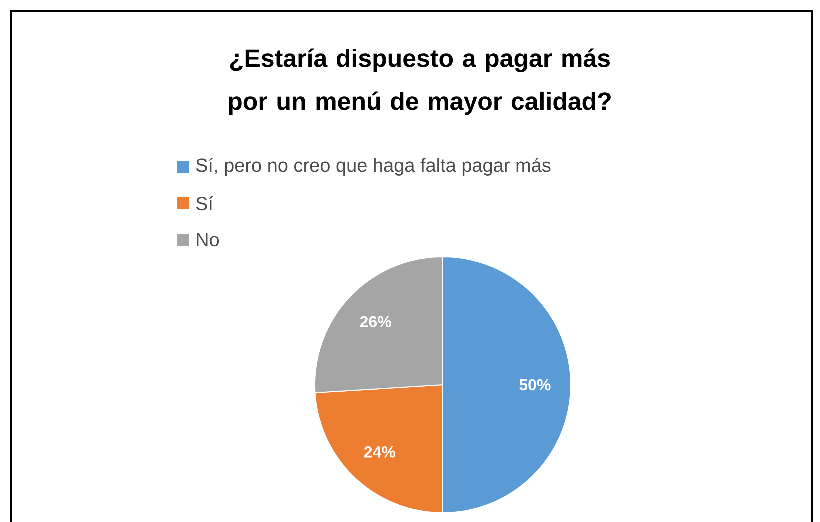  Describe the element at coordinates (373, 167) in the screenshot. I see `legend-label: Sí, pero no creo que haga falta pagar más` at that location.